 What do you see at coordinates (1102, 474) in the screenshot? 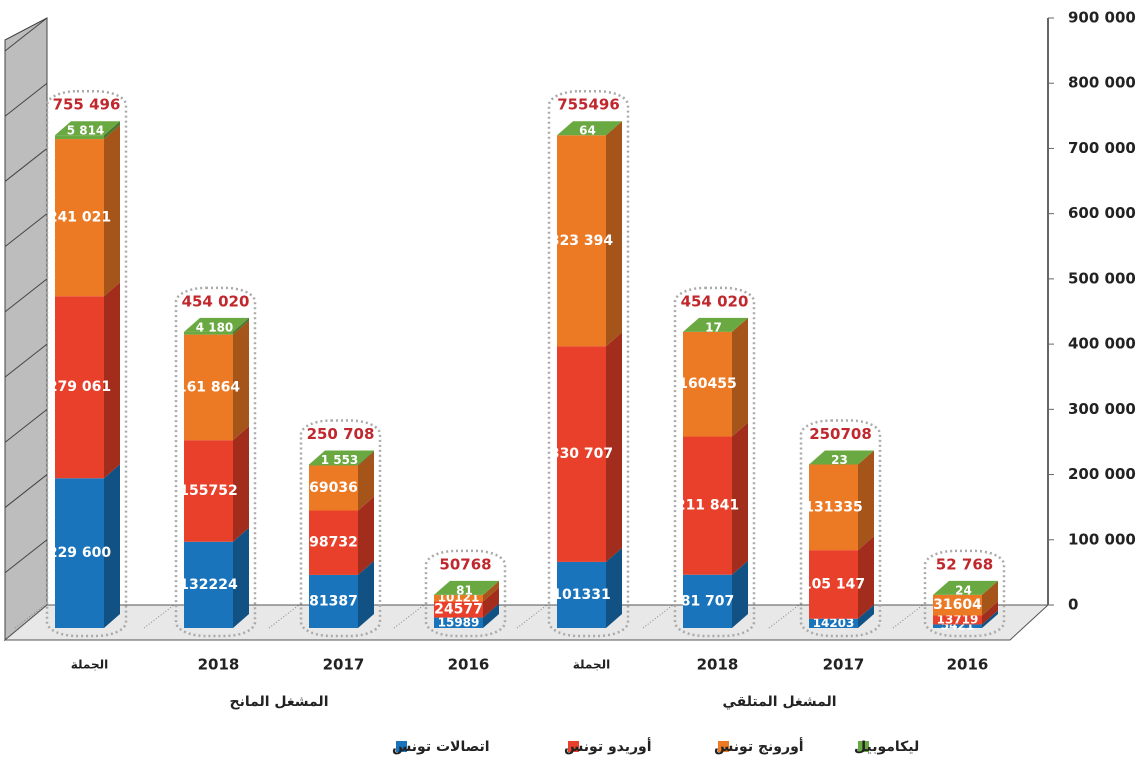
I see `y-tick-label: 200 000` at bounding box center [1102, 474].